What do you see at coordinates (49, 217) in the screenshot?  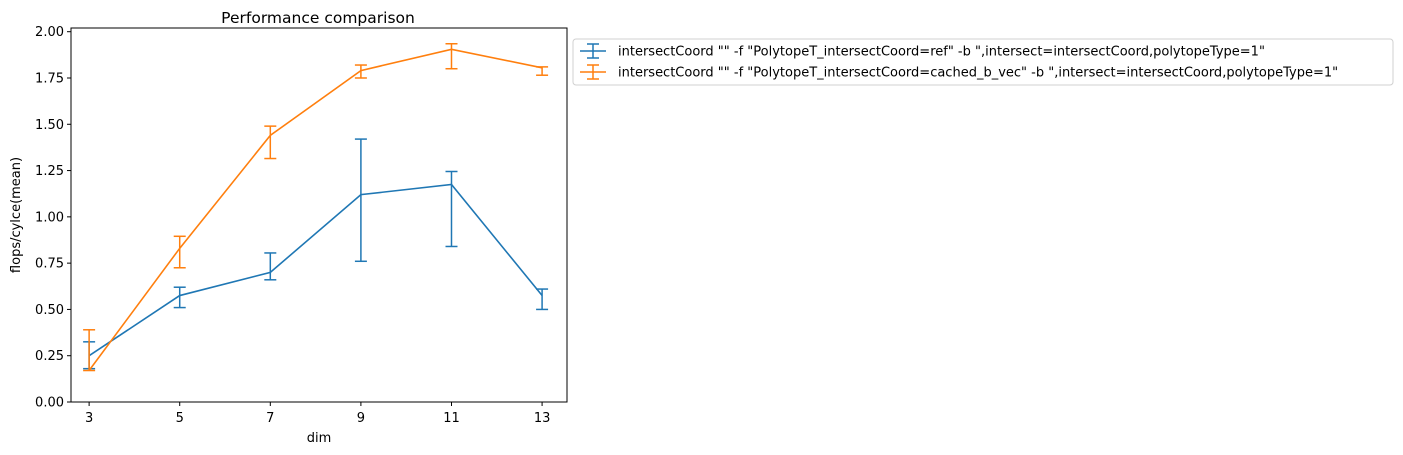 I see `y-tick-label: 1.00` at bounding box center [49, 217].